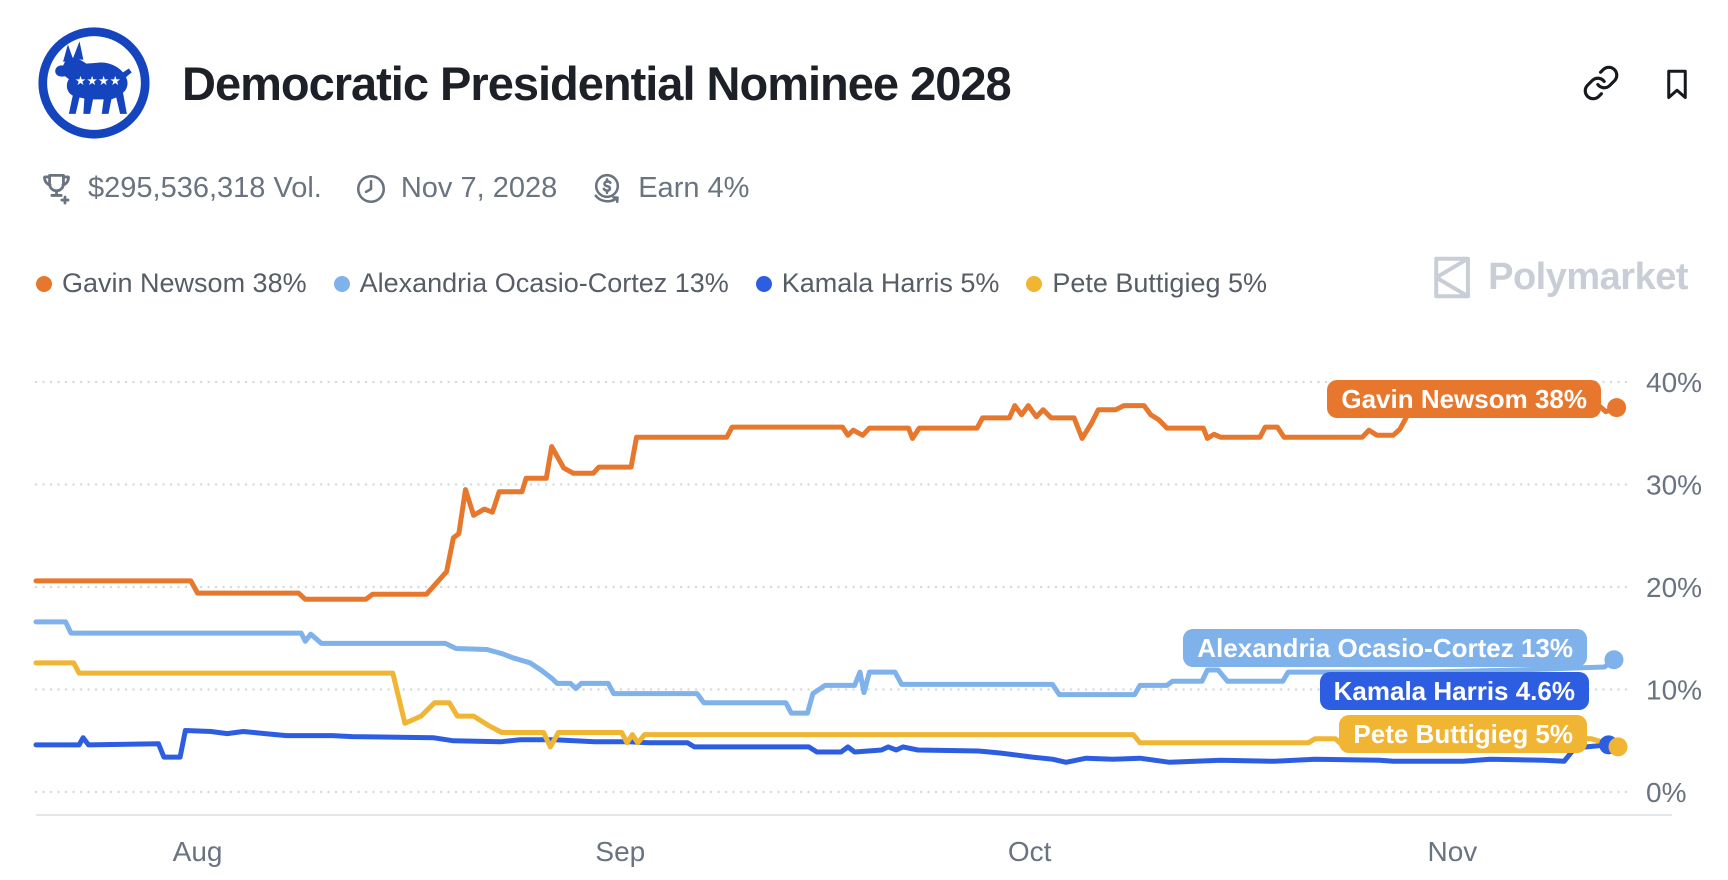 Image resolution: width=1728 pixels, height=880 pixels. What do you see at coordinates (607, 188) in the screenshot?
I see `earn-dollar-icon` at bounding box center [607, 188].